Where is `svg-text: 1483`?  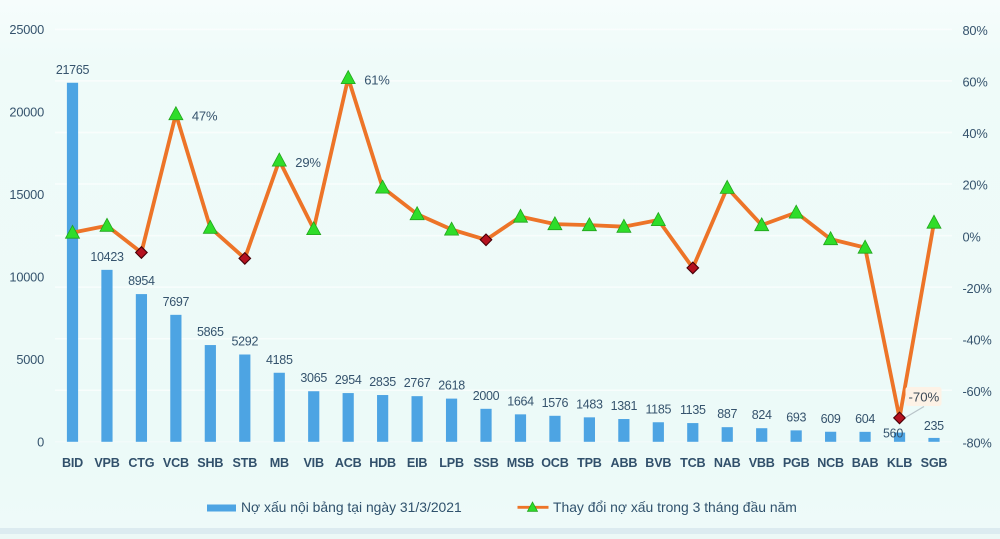
svg-text: 1483 is located at coordinates (589, 404).